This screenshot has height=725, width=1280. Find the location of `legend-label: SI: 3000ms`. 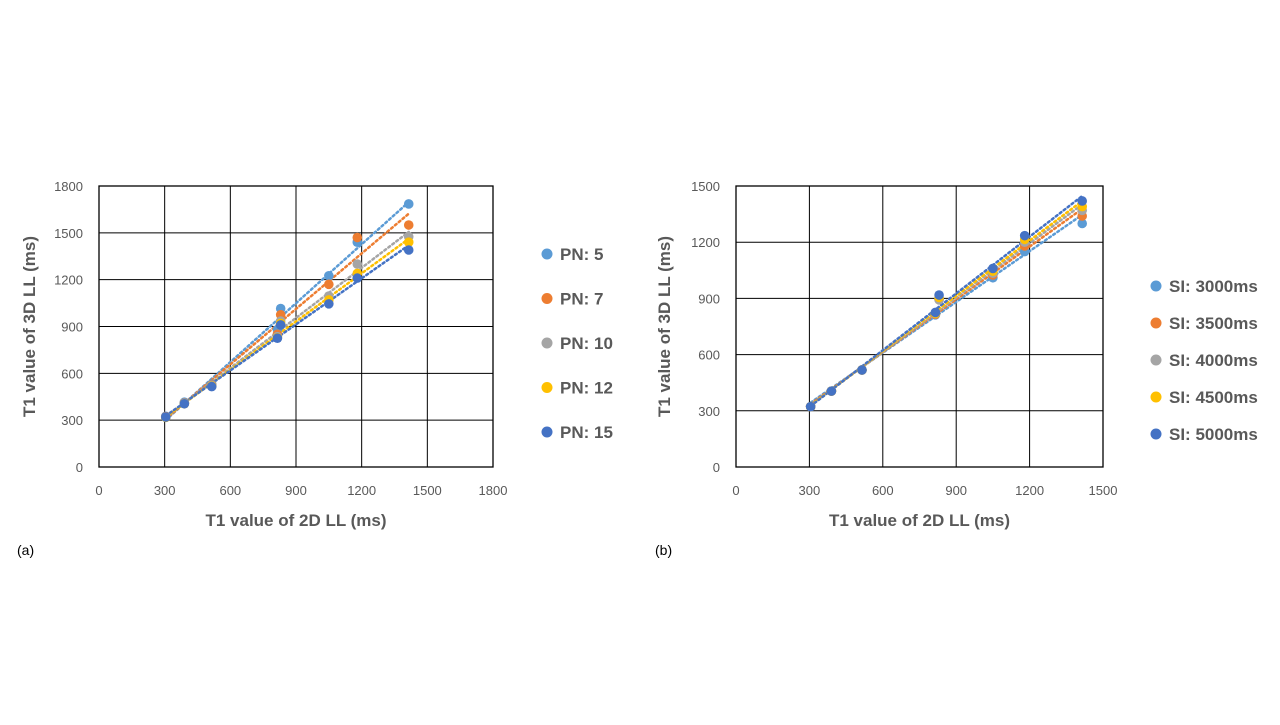

legend-label: SI: 3000ms is located at coordinates (1213, 286).